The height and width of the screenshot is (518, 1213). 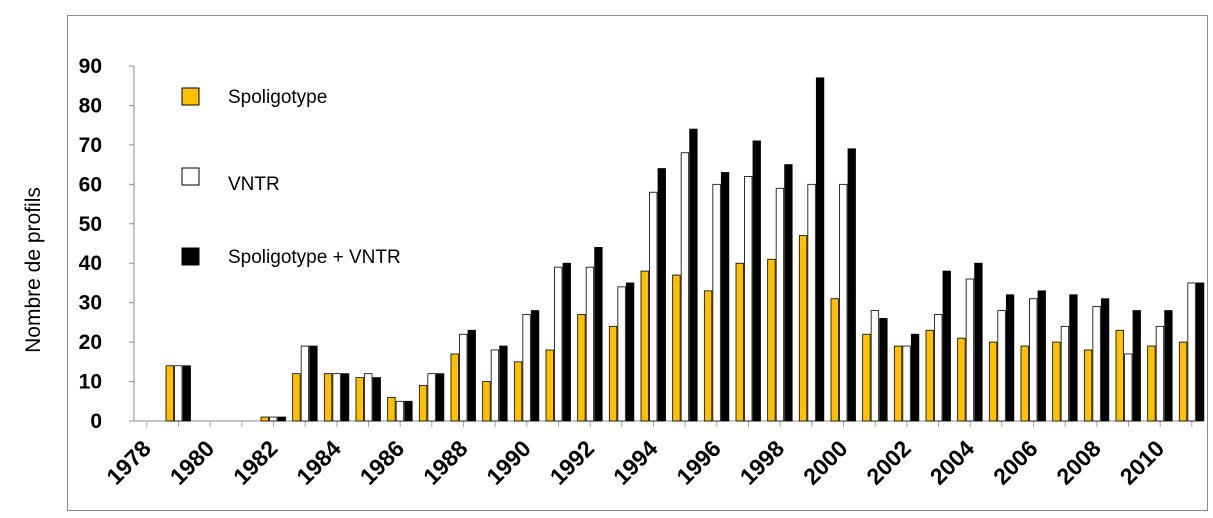 What do you see at coordinates (661, 295) in the screenshot?
I see `bar-spoligotype-vntr-1994` at bounding box center [661, 295].